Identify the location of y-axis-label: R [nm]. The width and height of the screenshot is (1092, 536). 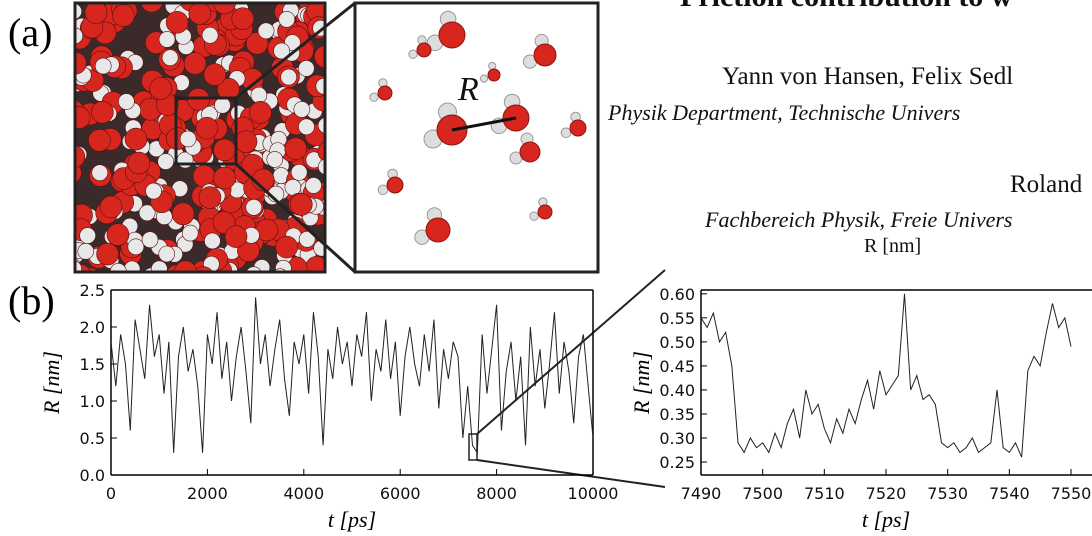
(641, 383).